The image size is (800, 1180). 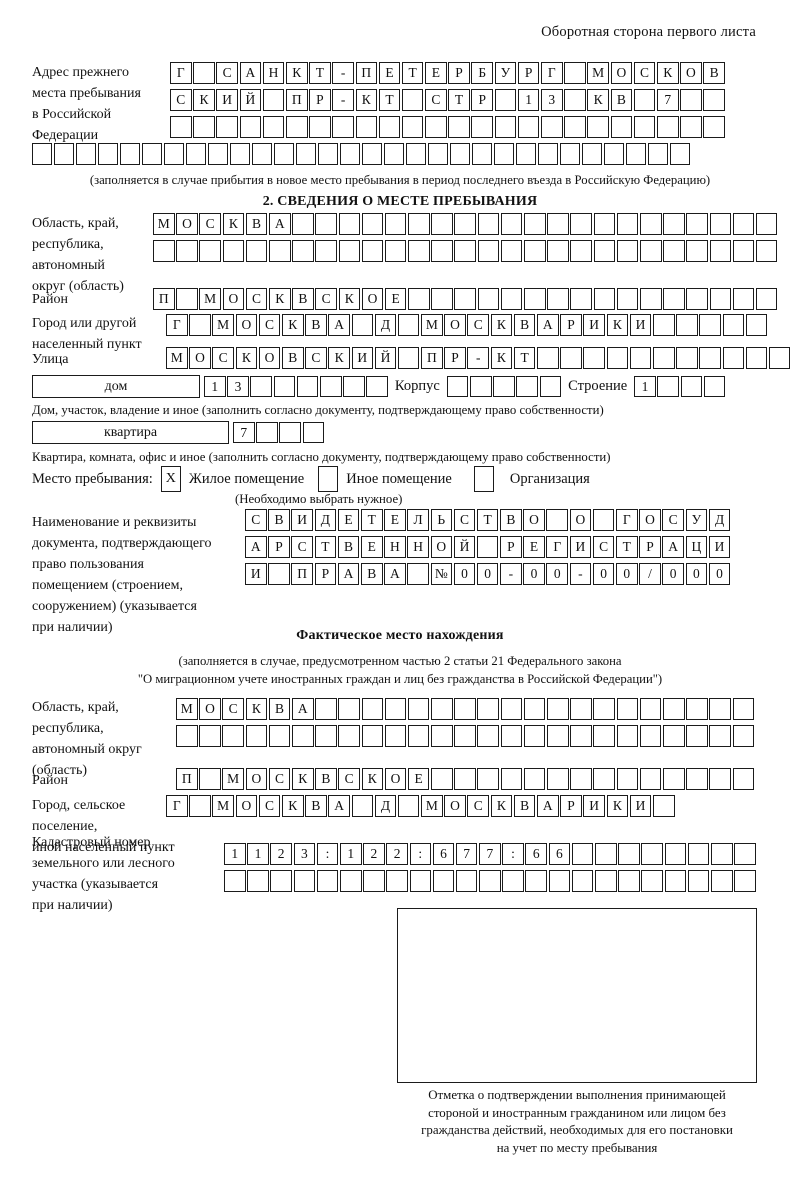 I want to click on stamp-box, so click(x=577, y=995).